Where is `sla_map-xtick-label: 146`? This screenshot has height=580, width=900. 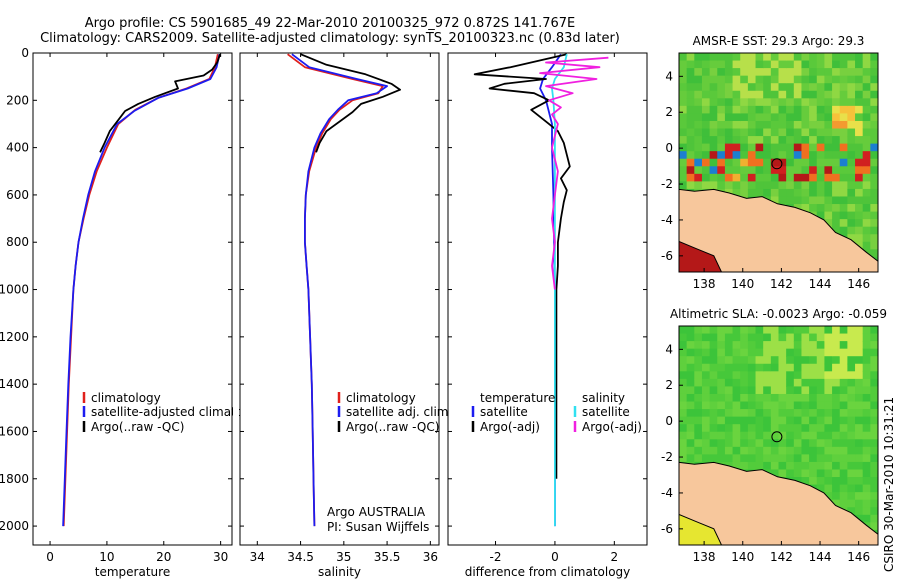
sla_map-xtick-label: 146 is located at coordinates (858, 557).